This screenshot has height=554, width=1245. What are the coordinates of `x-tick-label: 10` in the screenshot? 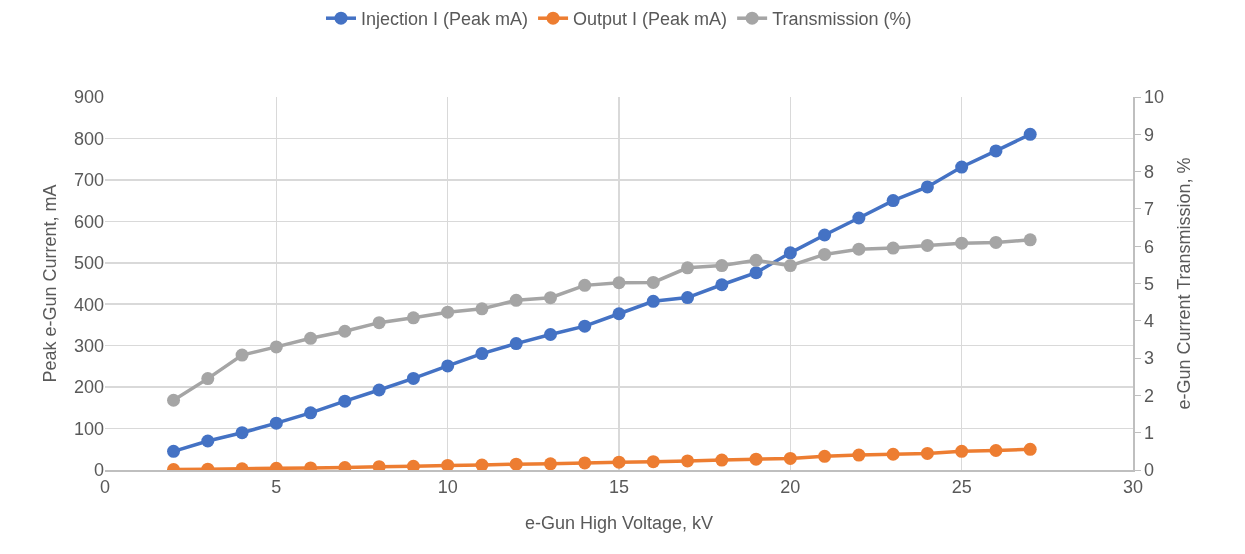 It's located at (447, 487).